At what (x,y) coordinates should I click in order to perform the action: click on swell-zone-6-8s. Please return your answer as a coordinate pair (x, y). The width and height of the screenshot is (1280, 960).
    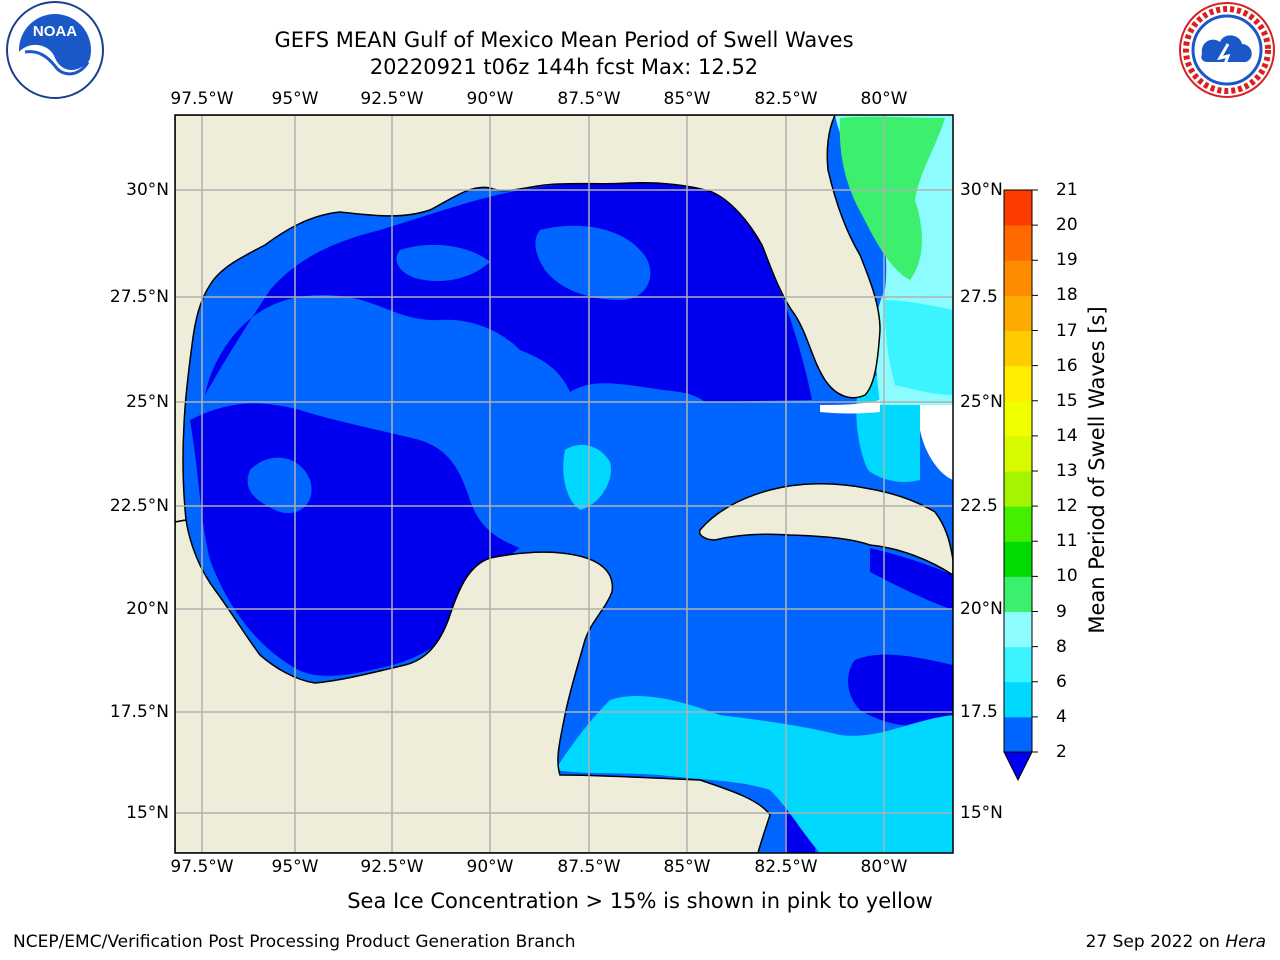
    Looking at the image, I should click on (918, 347).